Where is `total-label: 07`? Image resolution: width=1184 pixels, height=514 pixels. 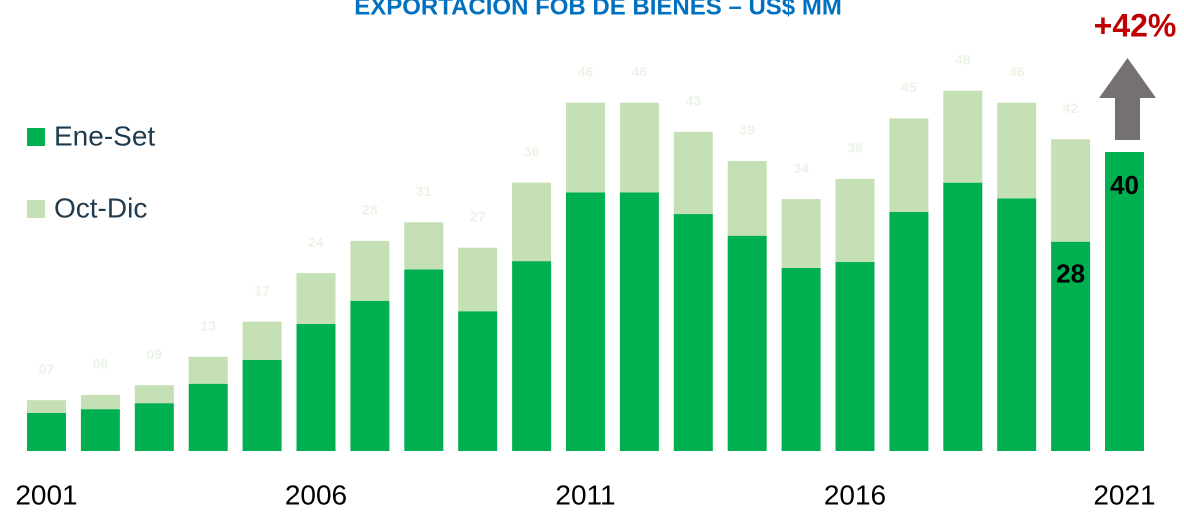 total-label: 07 is located at coordinates (47, 369).